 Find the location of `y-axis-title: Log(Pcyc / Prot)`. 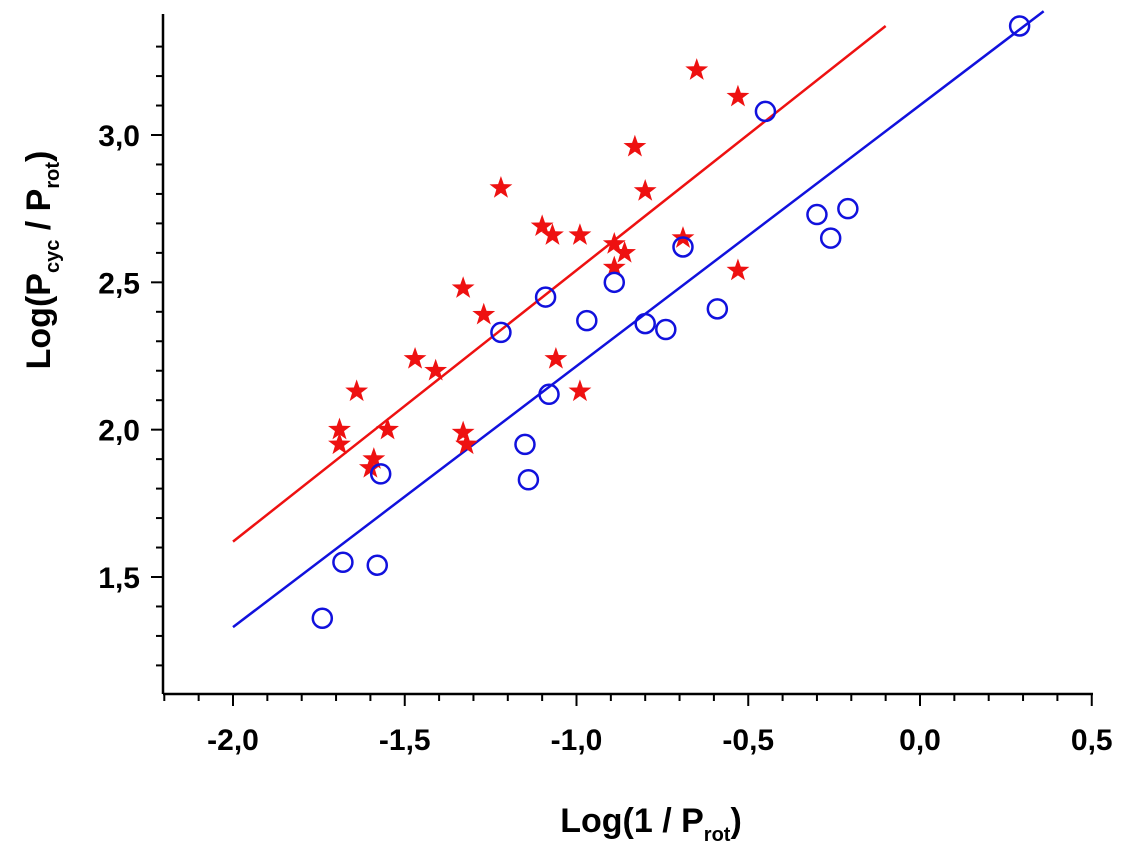

y-axis-title: Log(Pcyc / Prot) is located at coordinates (42, 260).